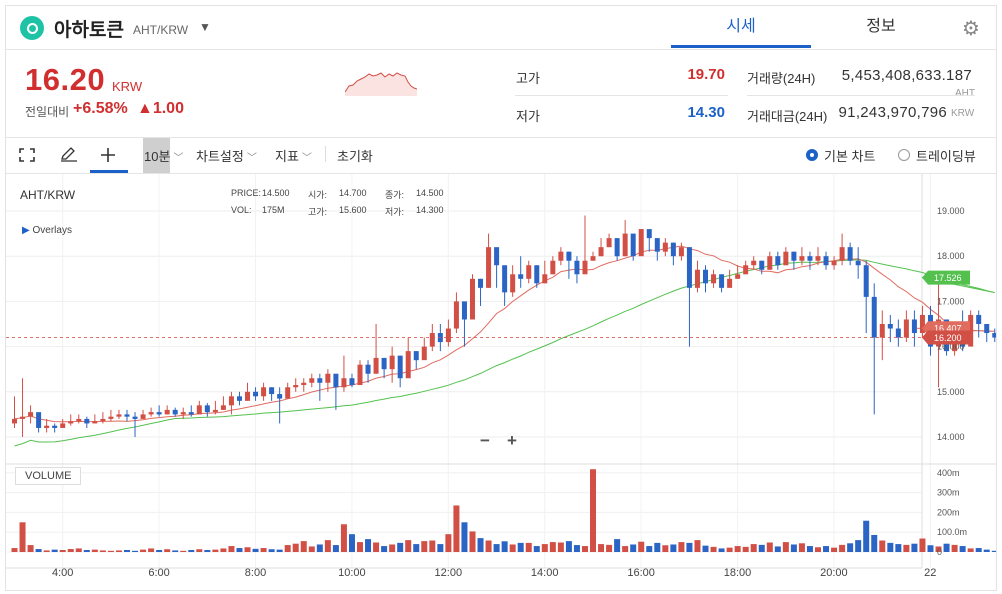 The width and height of the screenshot is (1002, 594). I want to click on legend-open-label: 시가:, so click(318, 195).